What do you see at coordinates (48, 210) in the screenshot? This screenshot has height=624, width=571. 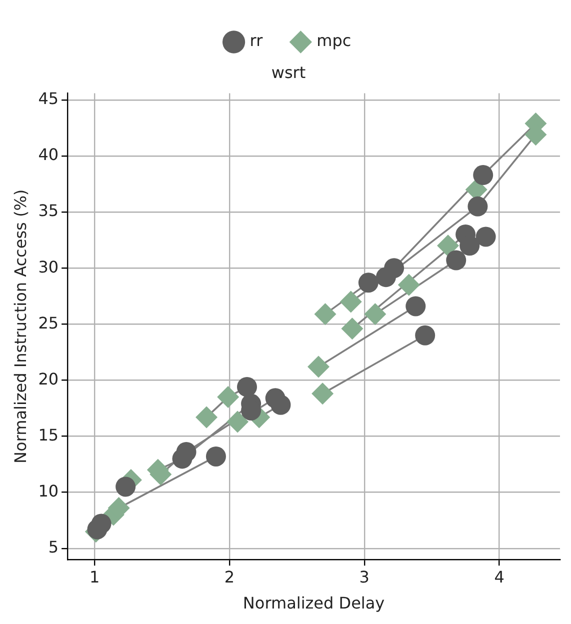 I see `y-tick-label: 35` at bounding box center [48, 210].